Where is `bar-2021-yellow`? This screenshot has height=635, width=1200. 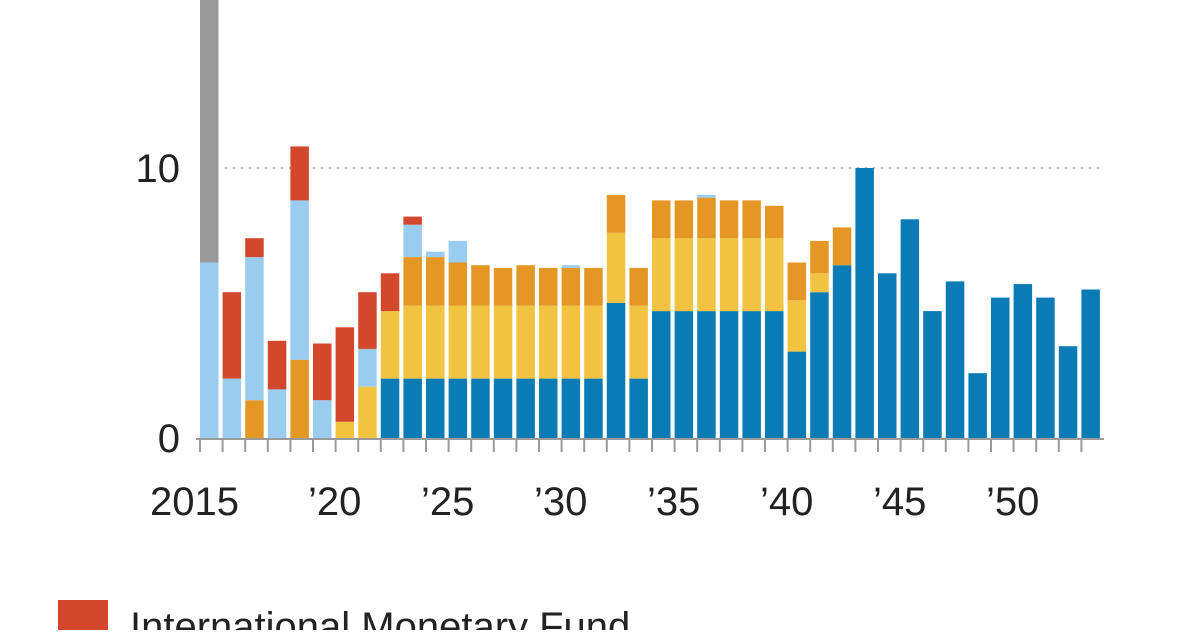 bar-2021-yellow is located at coordinates (345, 429).